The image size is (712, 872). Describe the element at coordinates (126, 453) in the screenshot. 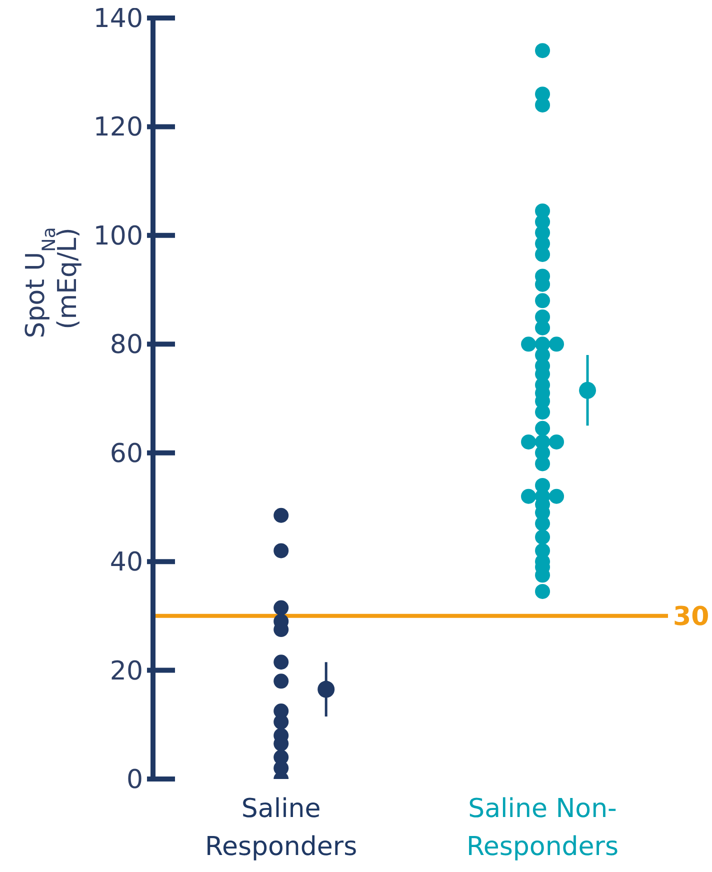

I see `y-tick-label: 60` at that location.